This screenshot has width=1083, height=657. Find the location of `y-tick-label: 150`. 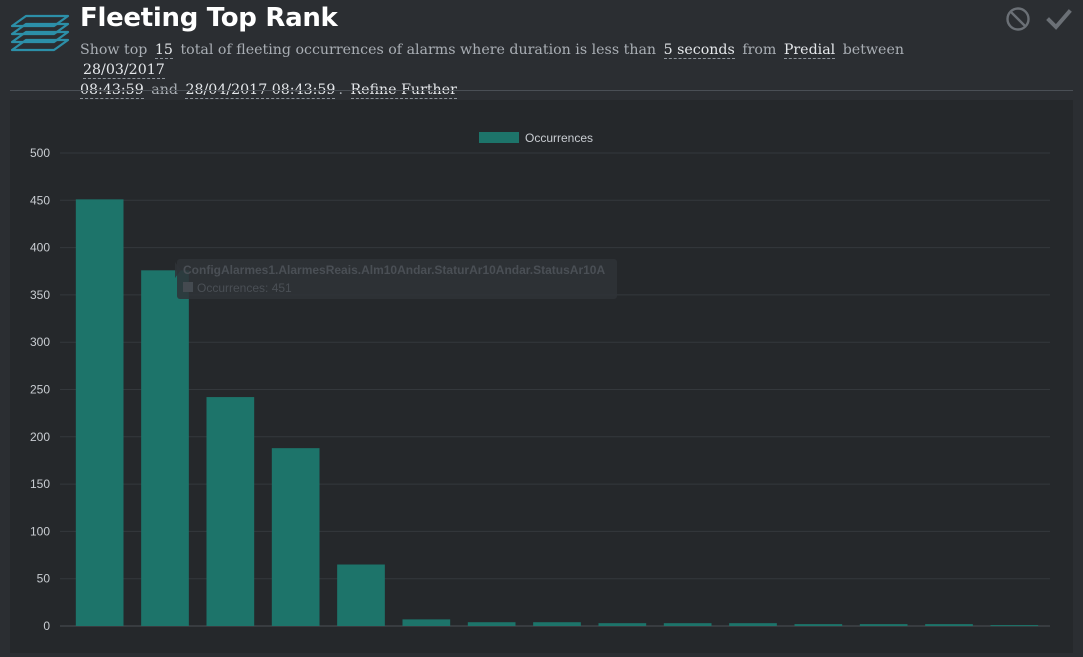

y-tick-label: 150 is located at coordinates (40, 484).